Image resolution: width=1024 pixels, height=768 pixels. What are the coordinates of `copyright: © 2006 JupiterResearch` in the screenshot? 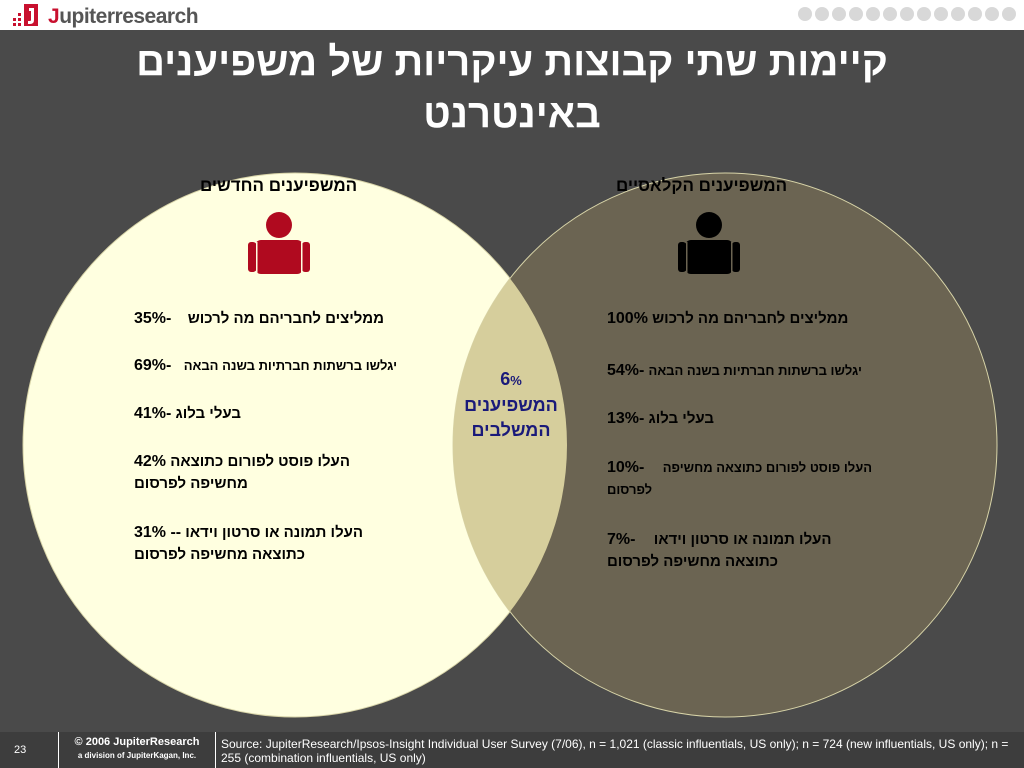 It's located at (137, 742).